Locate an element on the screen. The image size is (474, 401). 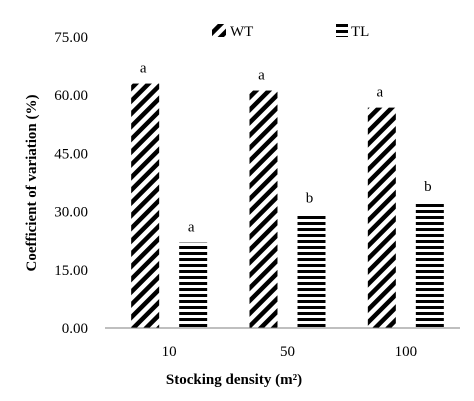
legend-label-tl: TL is located at coordinates (360, 32).